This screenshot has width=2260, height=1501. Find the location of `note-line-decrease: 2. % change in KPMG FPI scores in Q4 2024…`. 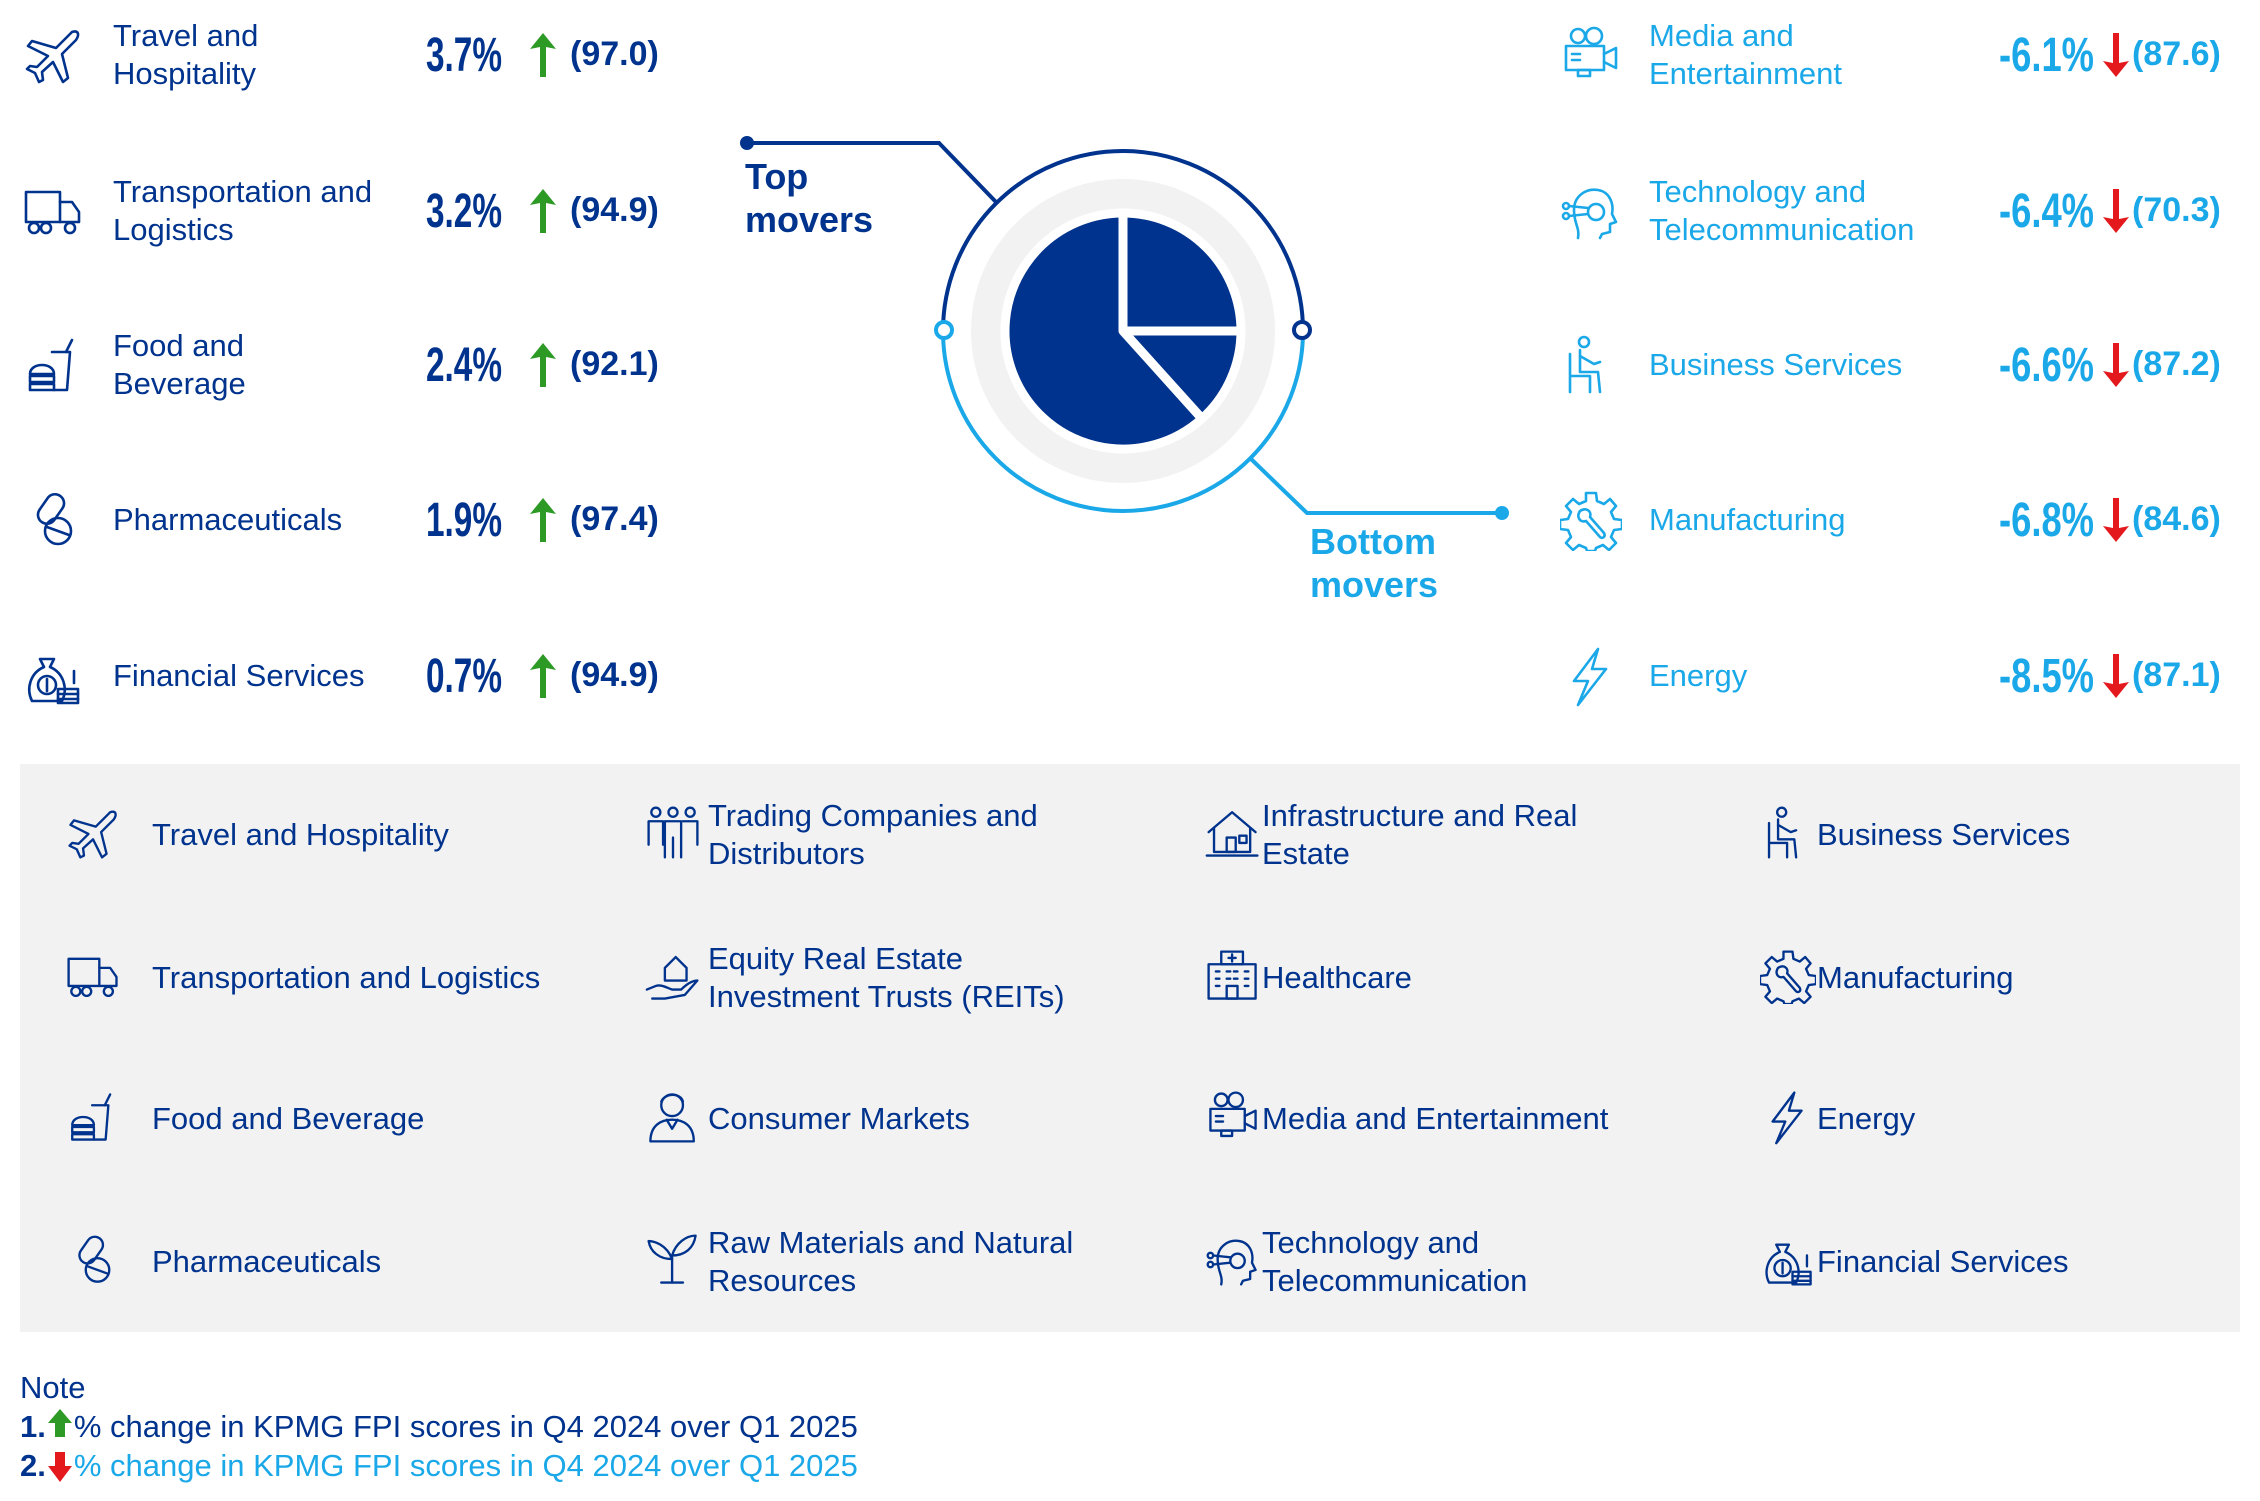

note-line-decrease: 2. % change in KPMG FPI scores in Q4 2024… is located at coordinates (439, 1465).